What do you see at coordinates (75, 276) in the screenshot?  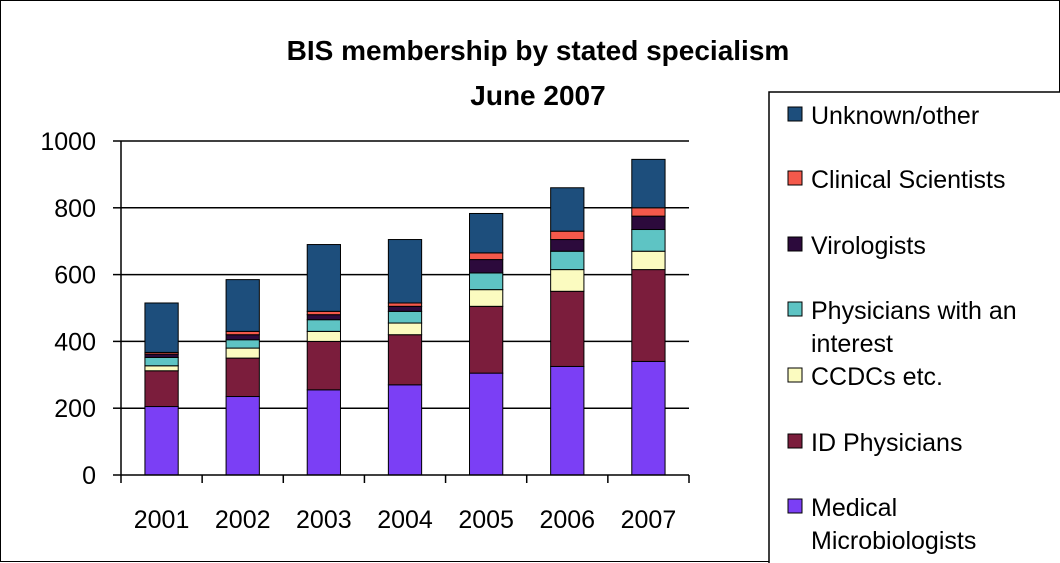 I see `y-tick-label: 600` at bounding box center [75, 276].